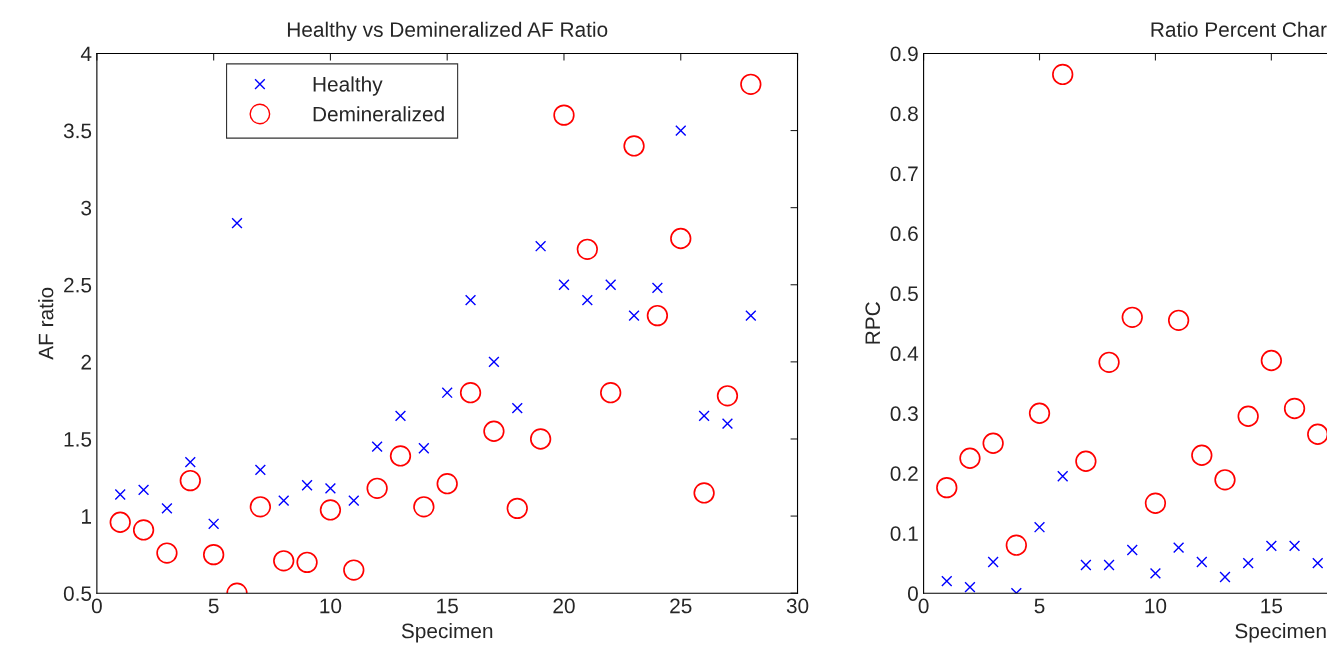 This screenshot has width=1327, height=668. I want to click on y-tick-label: 0.8, so click(904, 114).